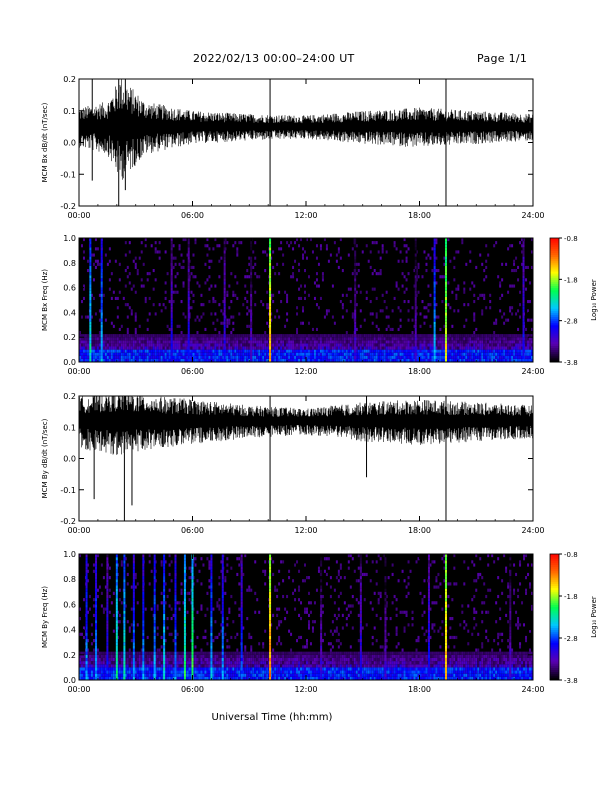 The image size is (612, 792). Describe the element at coordinates (45, 458) in the screenshot. I see `y-axis-label: MCM By dB/dt (nT/sec)` at that location.